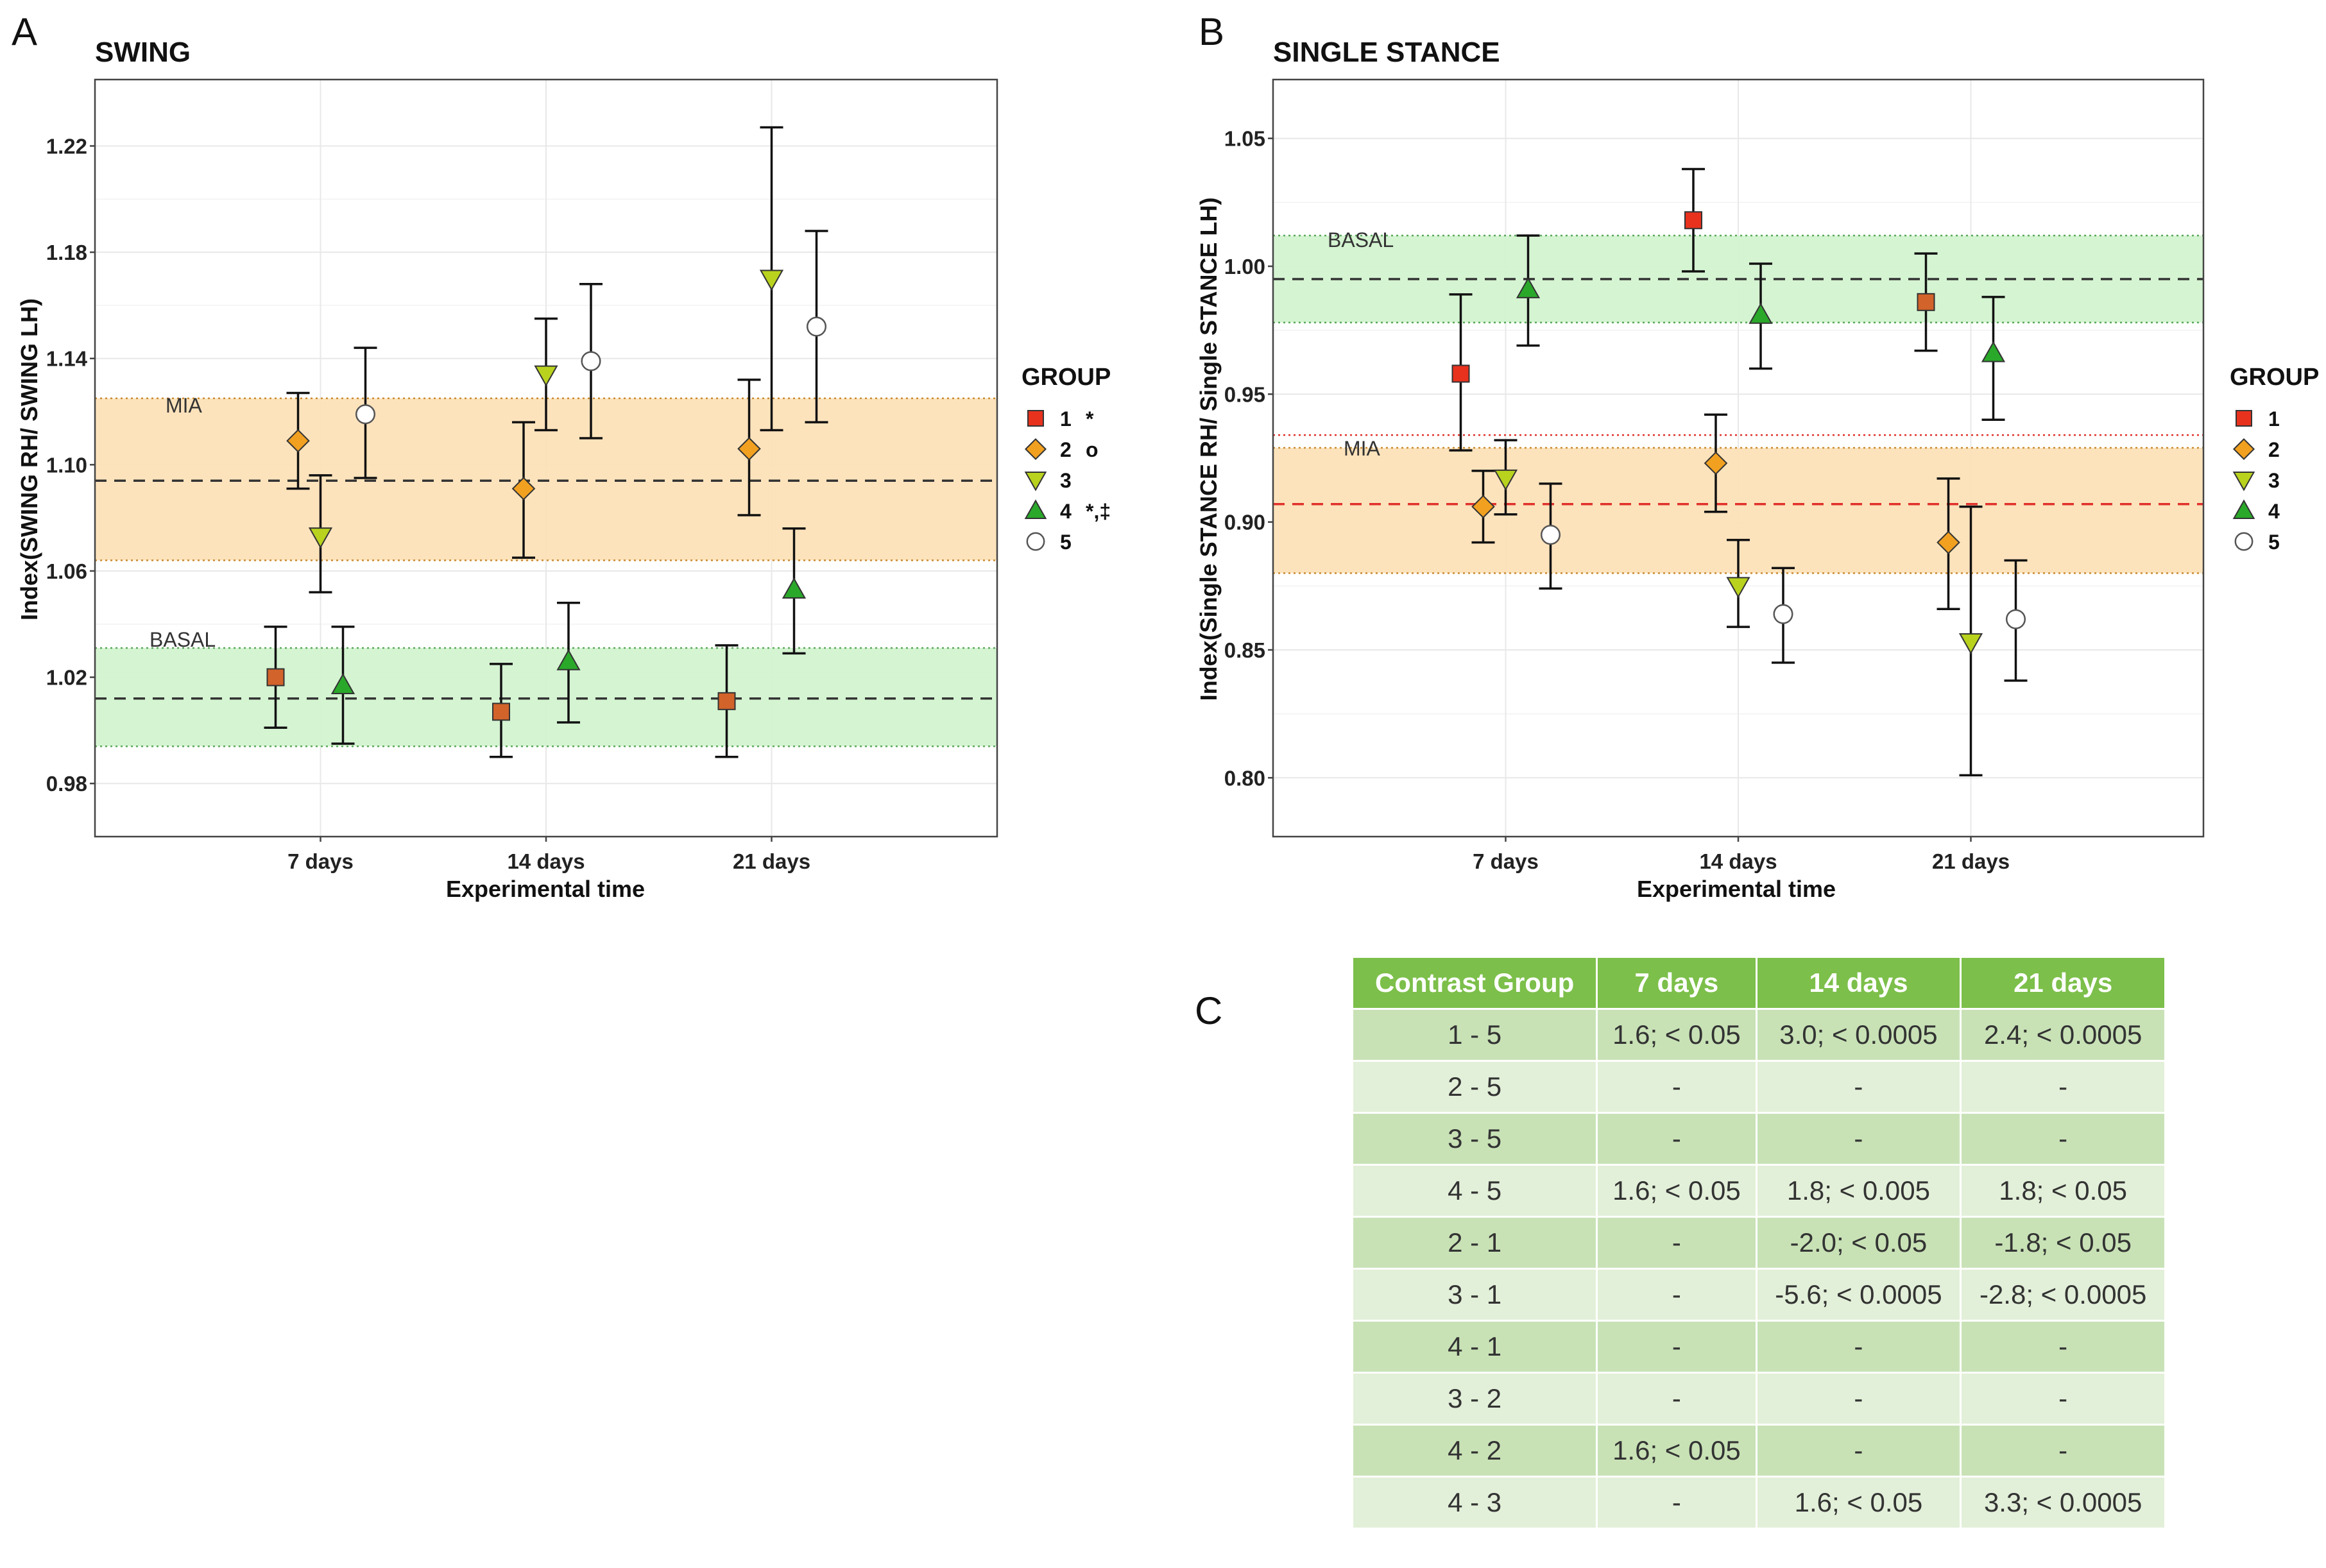 Image resolution: width=2326 pixels, height=1568 pixels. I want to click on chart-a-xtick-label: 7 days, so click(320, 861).